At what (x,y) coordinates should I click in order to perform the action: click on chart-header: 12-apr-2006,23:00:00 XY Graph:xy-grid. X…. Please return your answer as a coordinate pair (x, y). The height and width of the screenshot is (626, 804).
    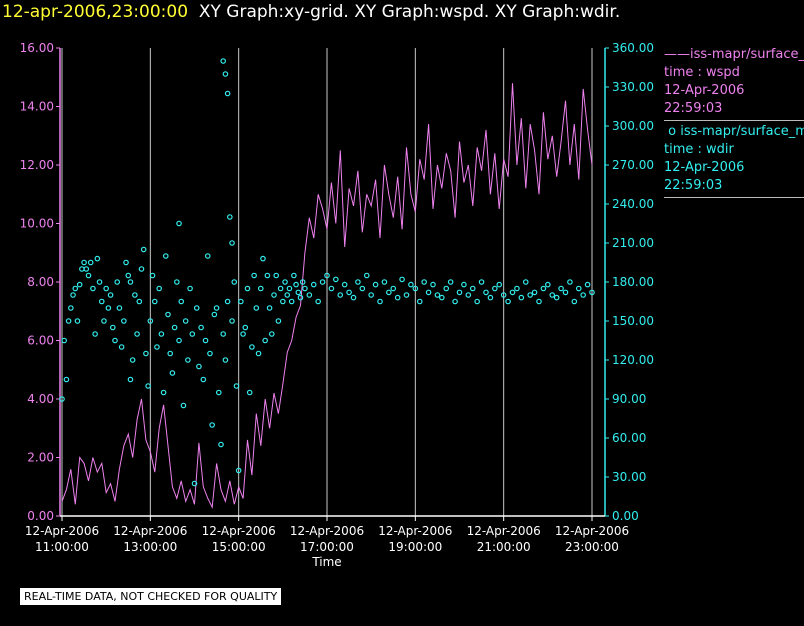
    Looking at the image, I should click on (311, 12).